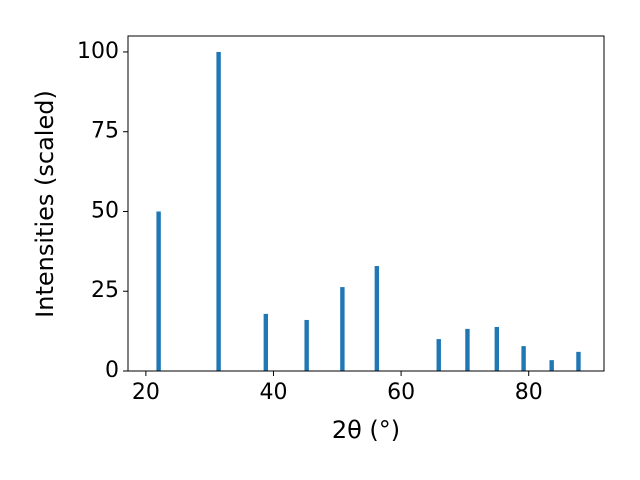 The width and height of the screenshot is (640, 480). What do you see at coordinates (105, 131) in the screenshot?
I see `y-tick-label: 75` at bounding box center [105, 131].